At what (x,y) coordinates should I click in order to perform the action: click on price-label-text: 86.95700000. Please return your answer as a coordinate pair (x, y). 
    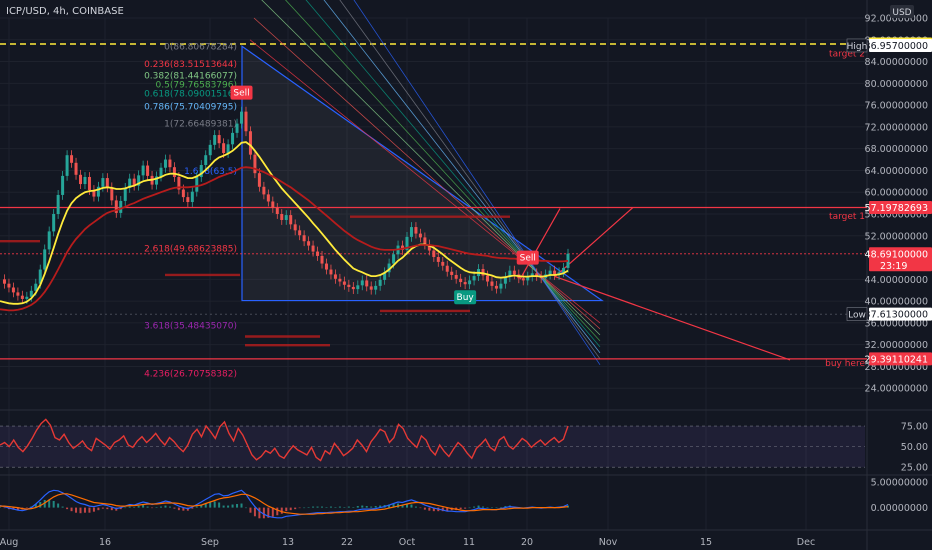
    Looking at the image, I should click on (896, 46).